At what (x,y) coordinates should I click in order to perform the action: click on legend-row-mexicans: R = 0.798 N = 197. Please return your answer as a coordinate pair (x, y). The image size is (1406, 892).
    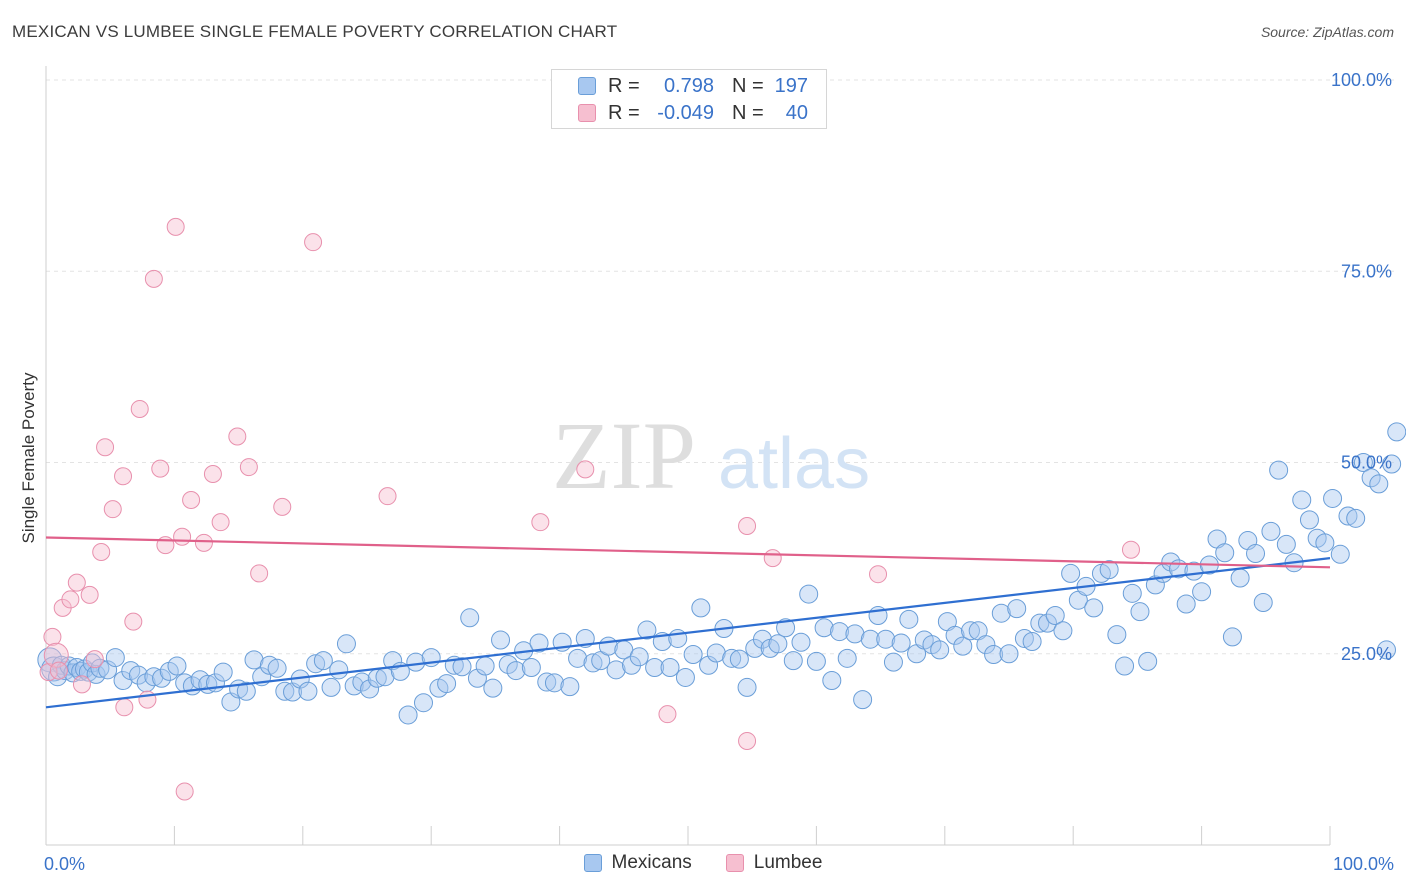
    Looking at the image, I should click on (693, 86).